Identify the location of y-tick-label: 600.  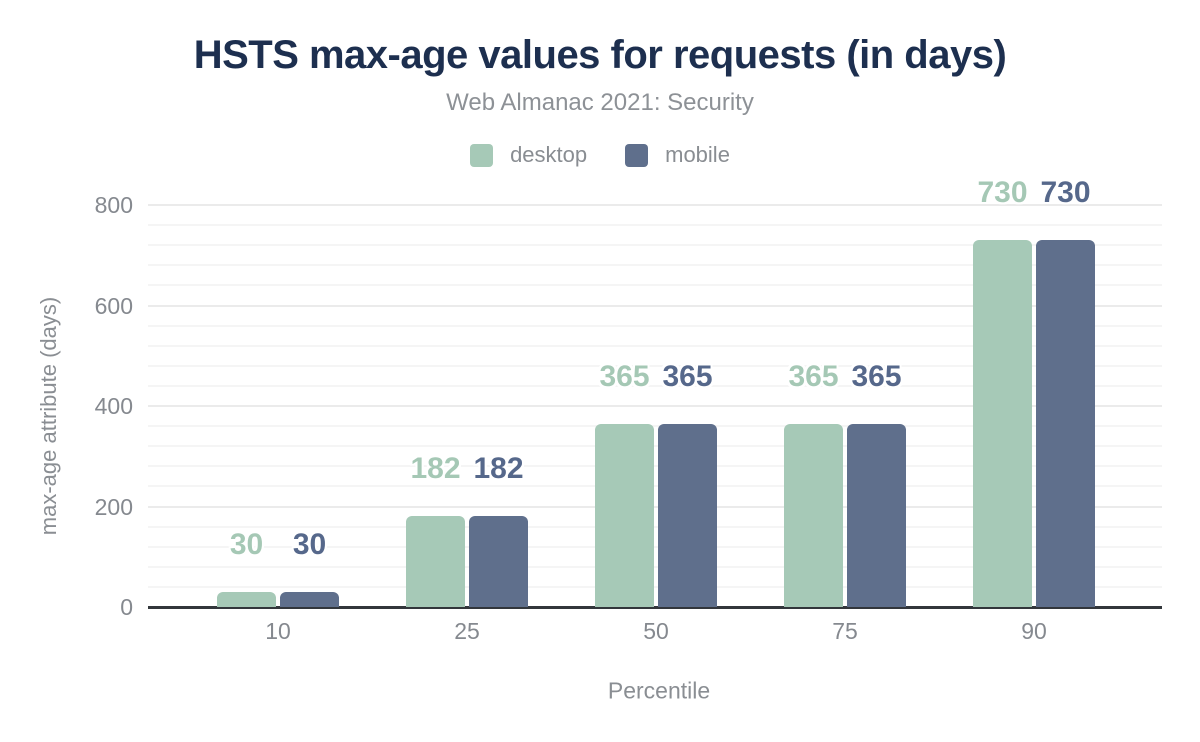
(113, 305).